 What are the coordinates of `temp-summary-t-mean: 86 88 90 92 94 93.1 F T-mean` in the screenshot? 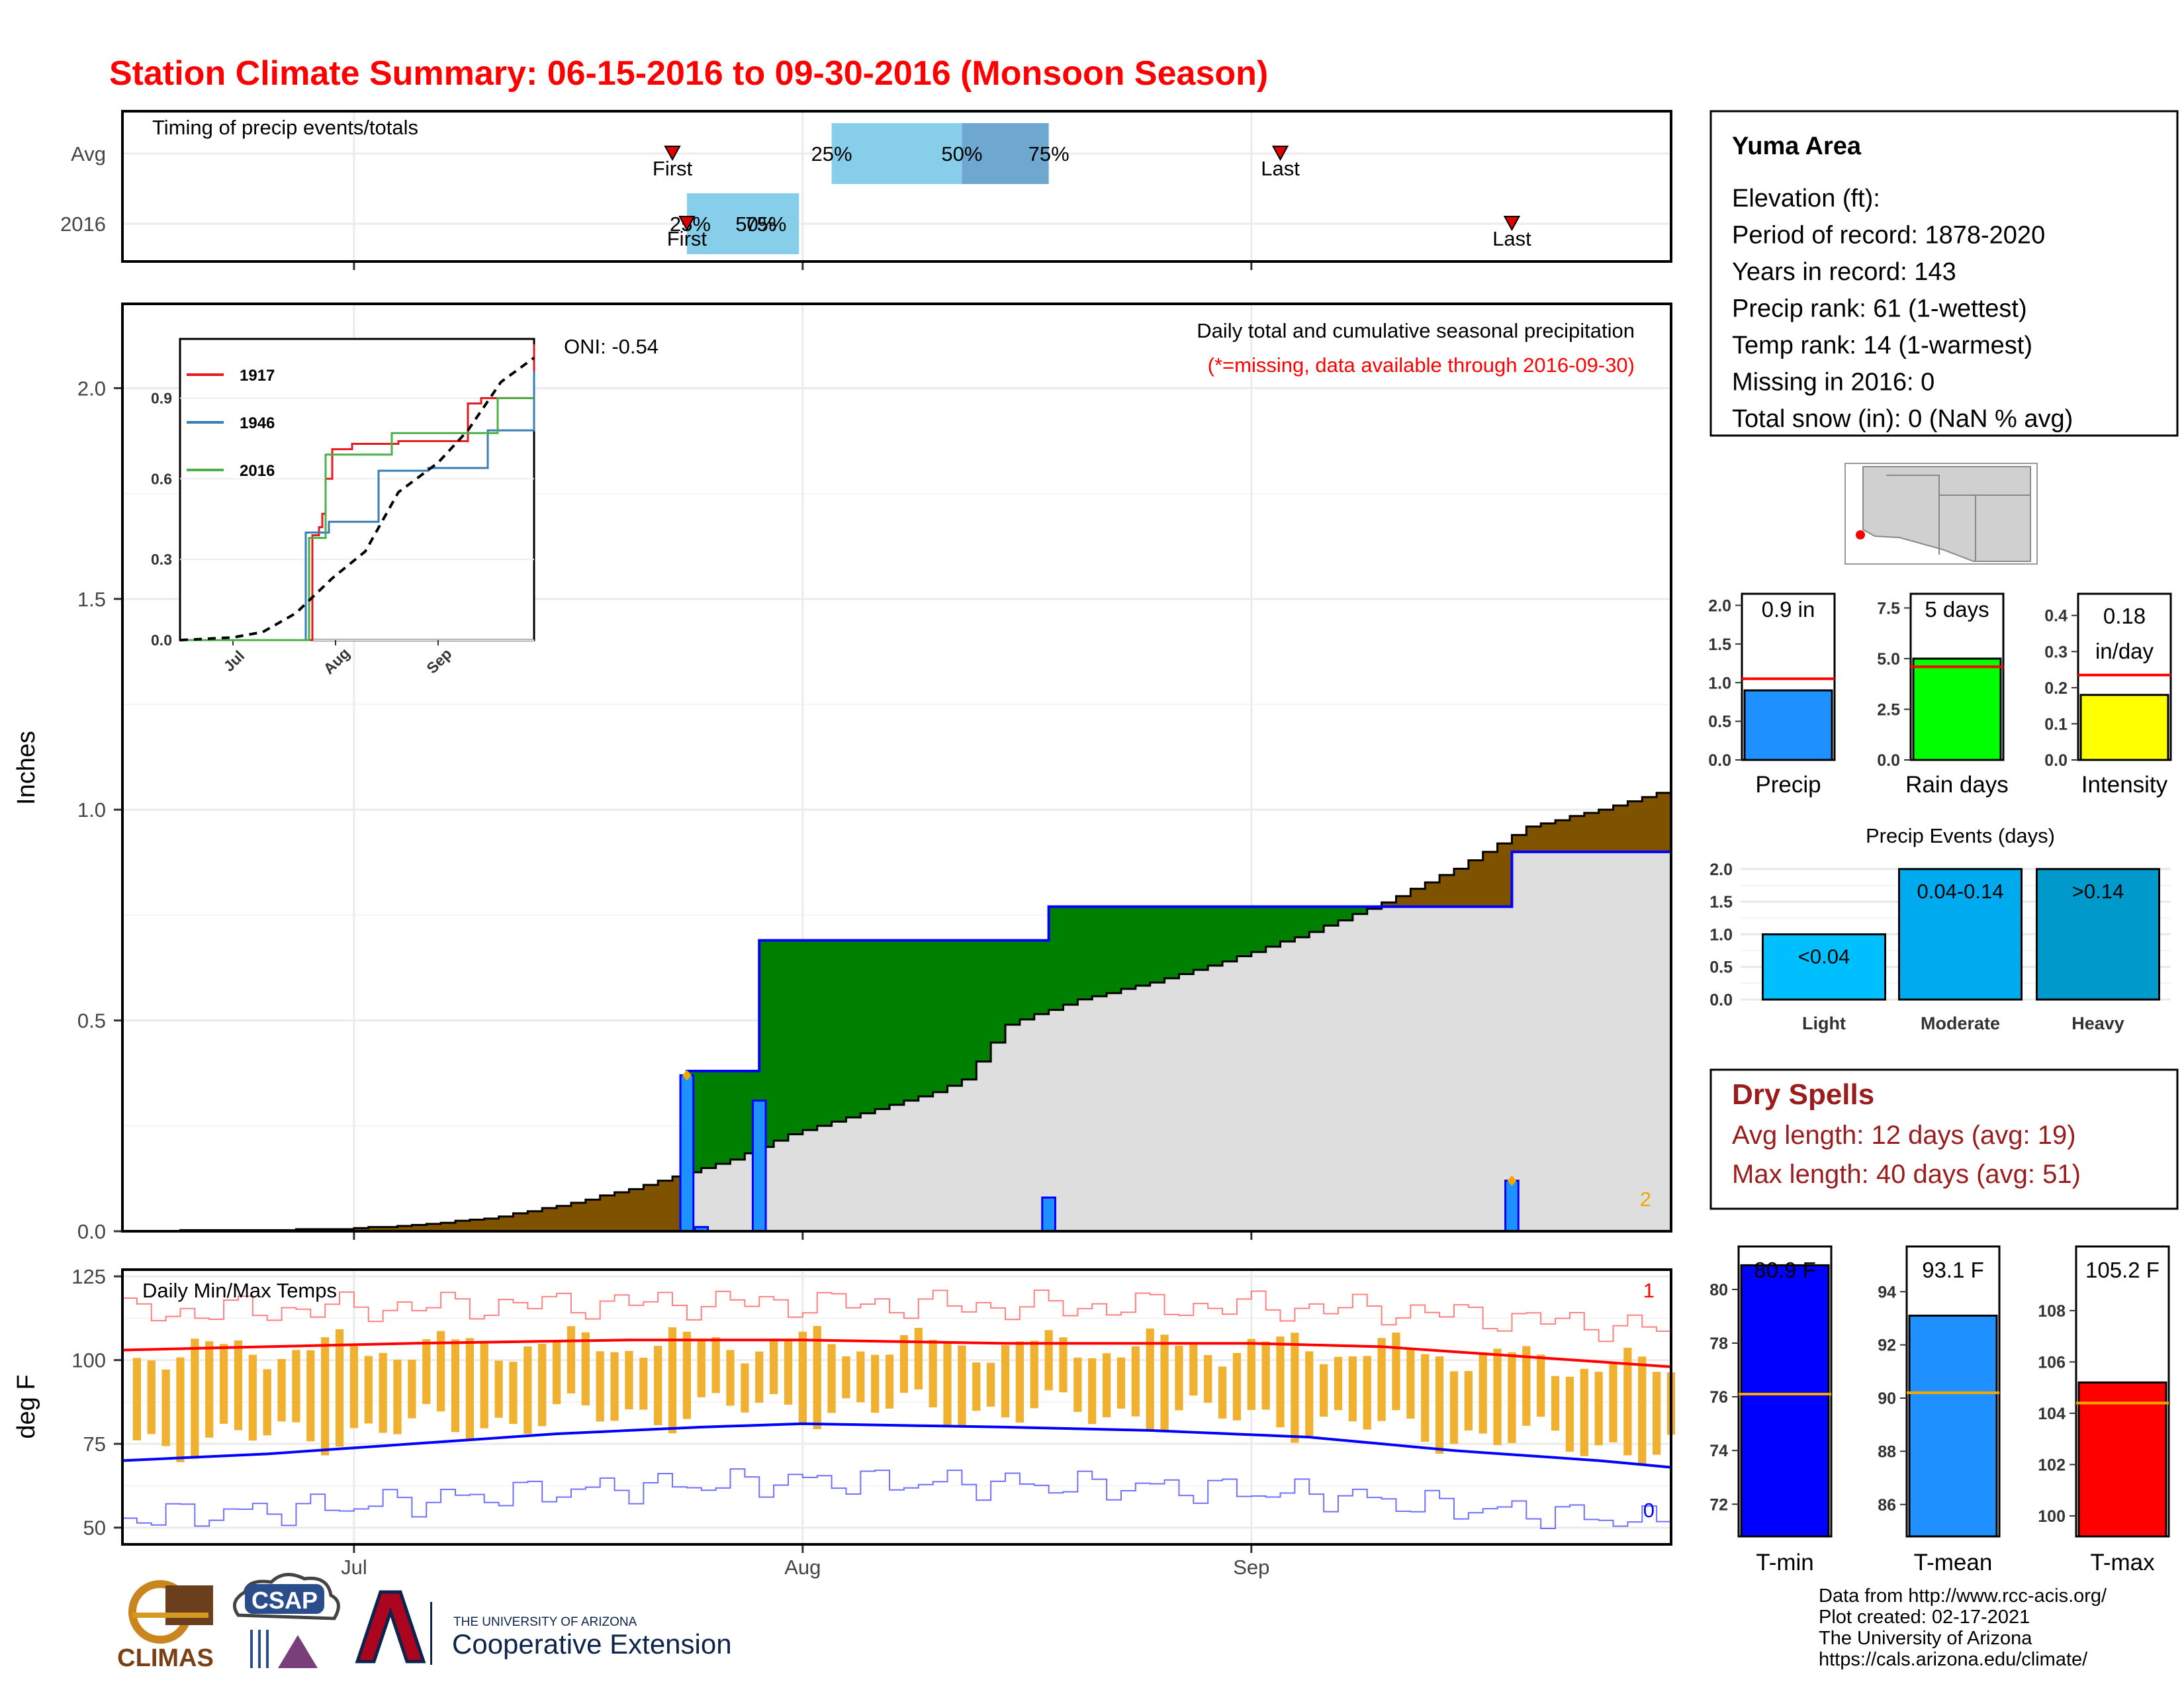 It's located at (1940, 1410).